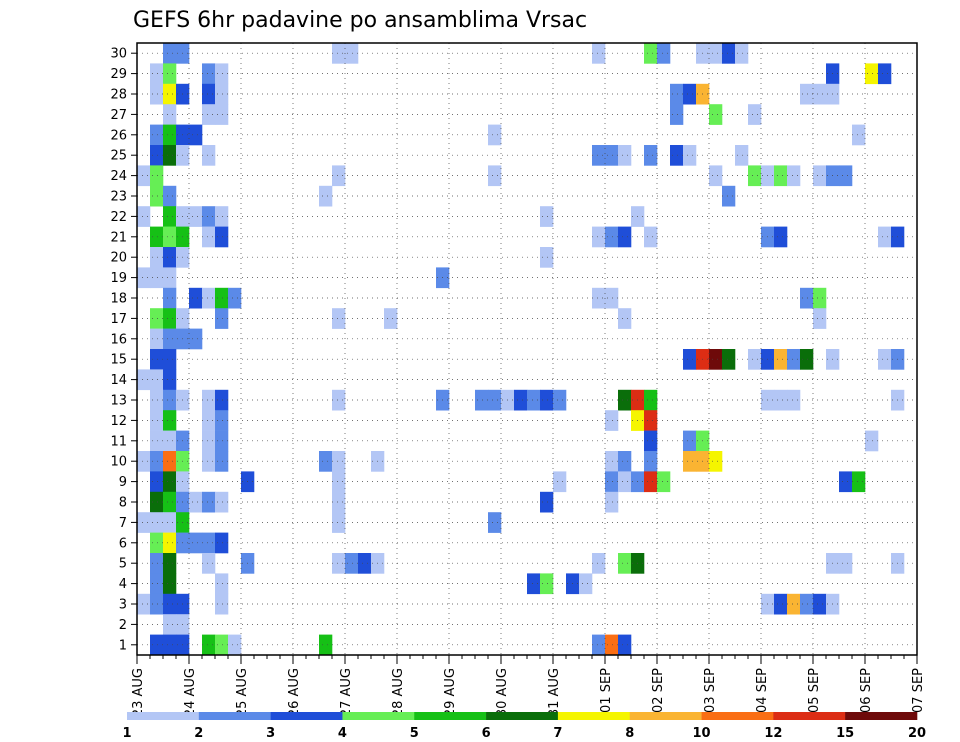  Describe the element at coordinates (196, 298) in the screenshot. I see `cell-m18-t4` at that location.